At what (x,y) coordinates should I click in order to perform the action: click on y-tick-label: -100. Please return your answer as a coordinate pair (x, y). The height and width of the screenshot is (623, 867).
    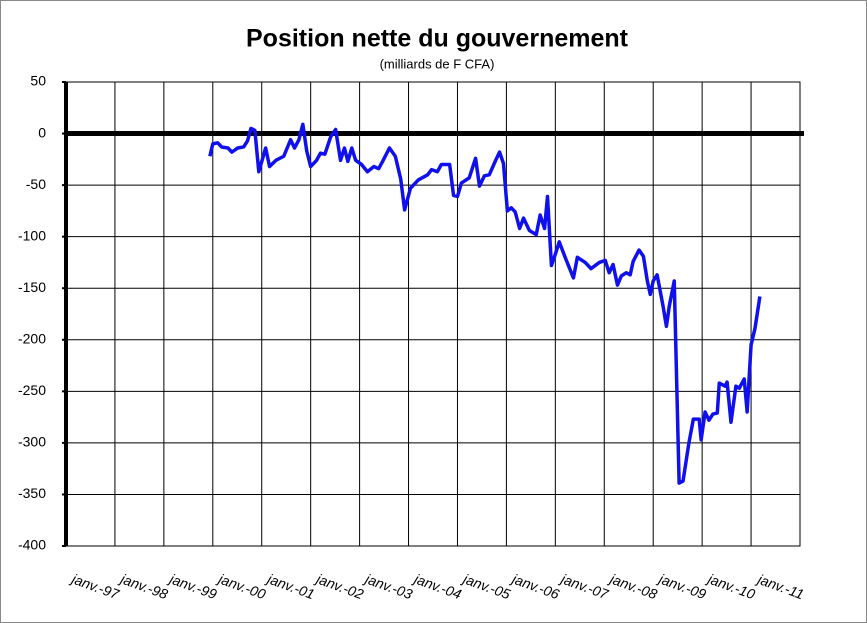
    Looking at the image, I should click on (32, 235).